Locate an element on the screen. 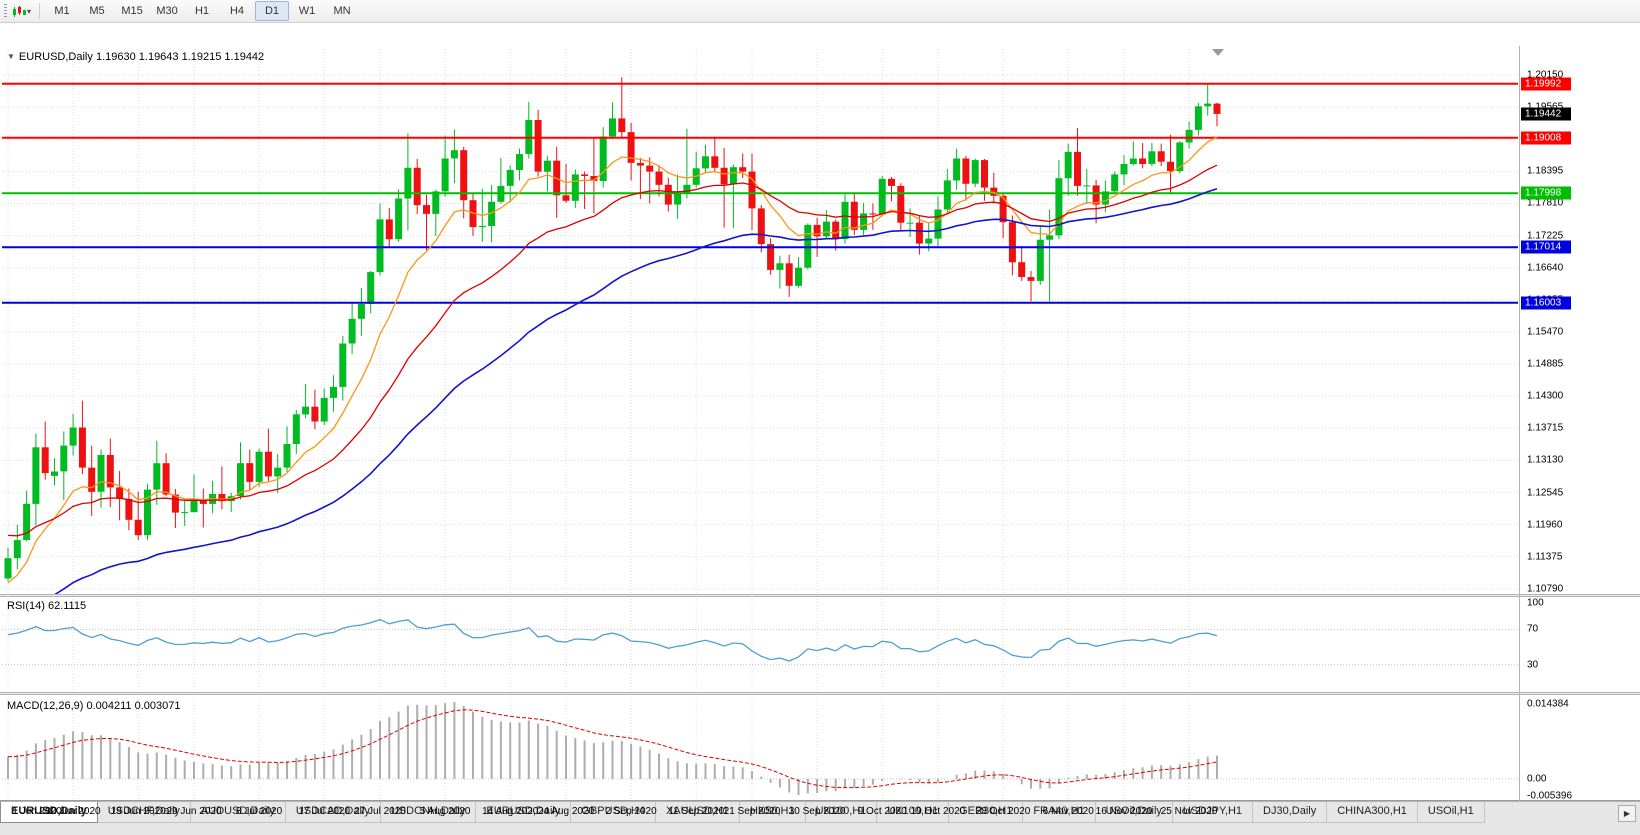 The image size is (1640, 835). panel-splitter-rsi is located at coordinates (820, 595).